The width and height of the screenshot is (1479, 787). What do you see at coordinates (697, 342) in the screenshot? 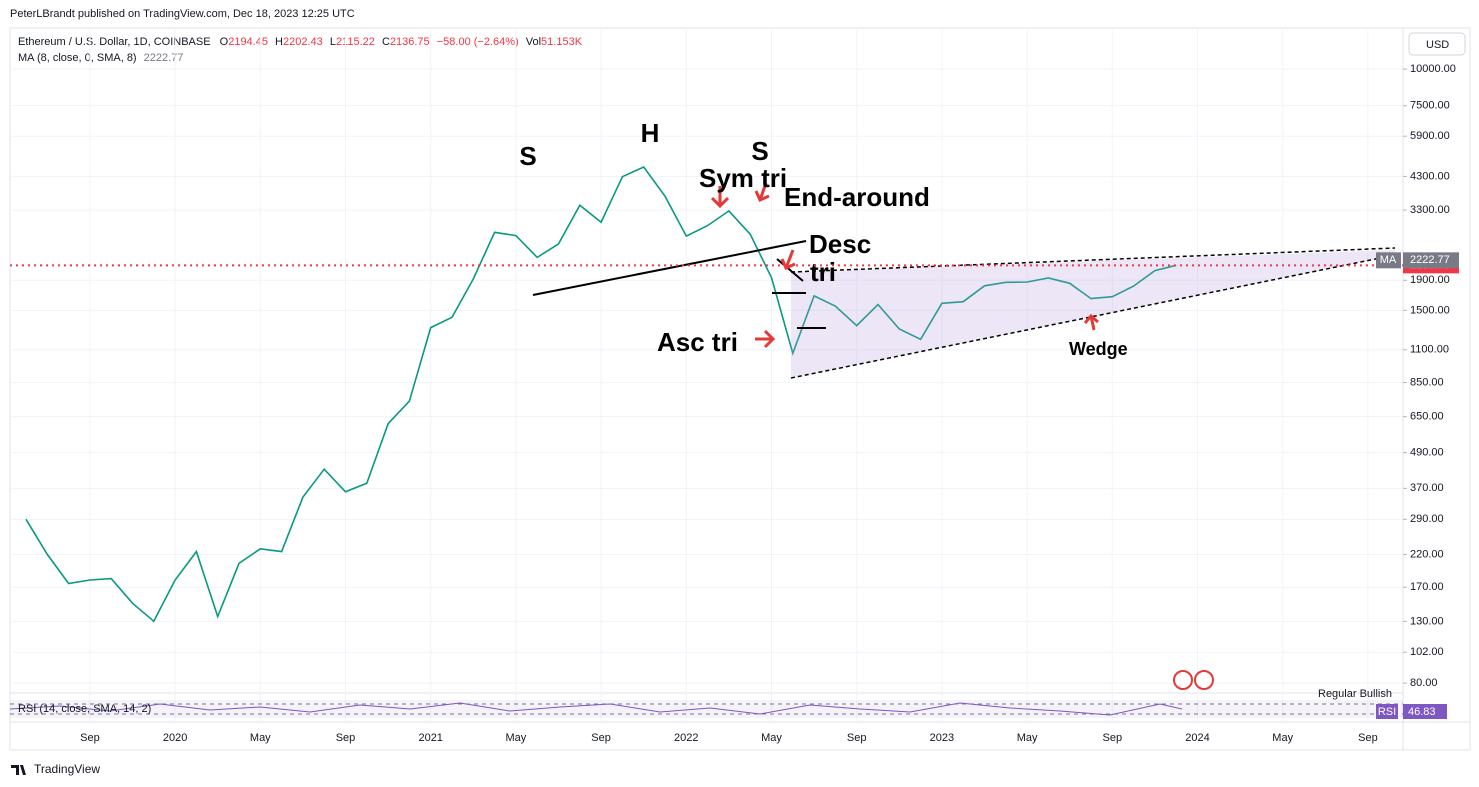
I see `annotation: Asc tri` at bounding box center [697, 342].